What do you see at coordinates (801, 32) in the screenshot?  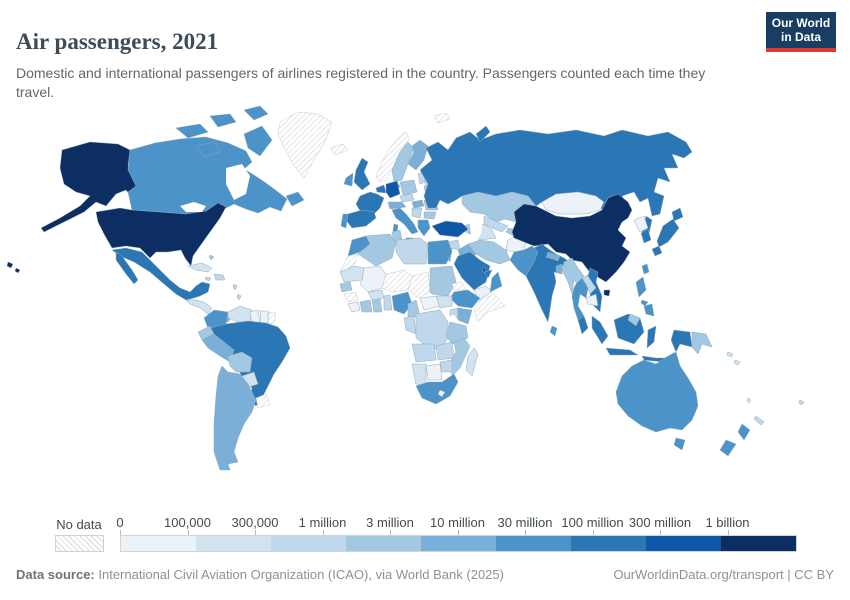 I see `owid-logo: Our World in Data` at bounding box center [801, 32].